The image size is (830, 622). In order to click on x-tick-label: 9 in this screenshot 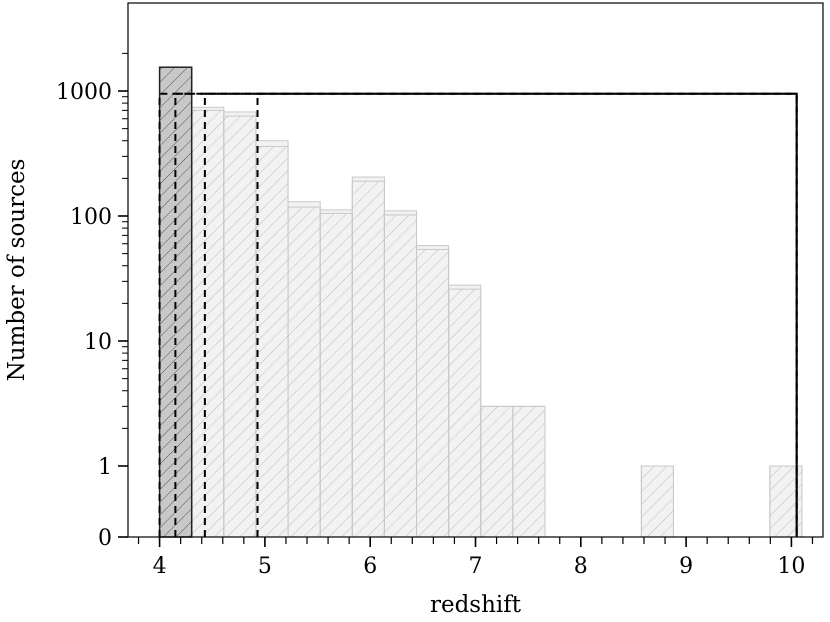, I will do `click(686, 566)`.